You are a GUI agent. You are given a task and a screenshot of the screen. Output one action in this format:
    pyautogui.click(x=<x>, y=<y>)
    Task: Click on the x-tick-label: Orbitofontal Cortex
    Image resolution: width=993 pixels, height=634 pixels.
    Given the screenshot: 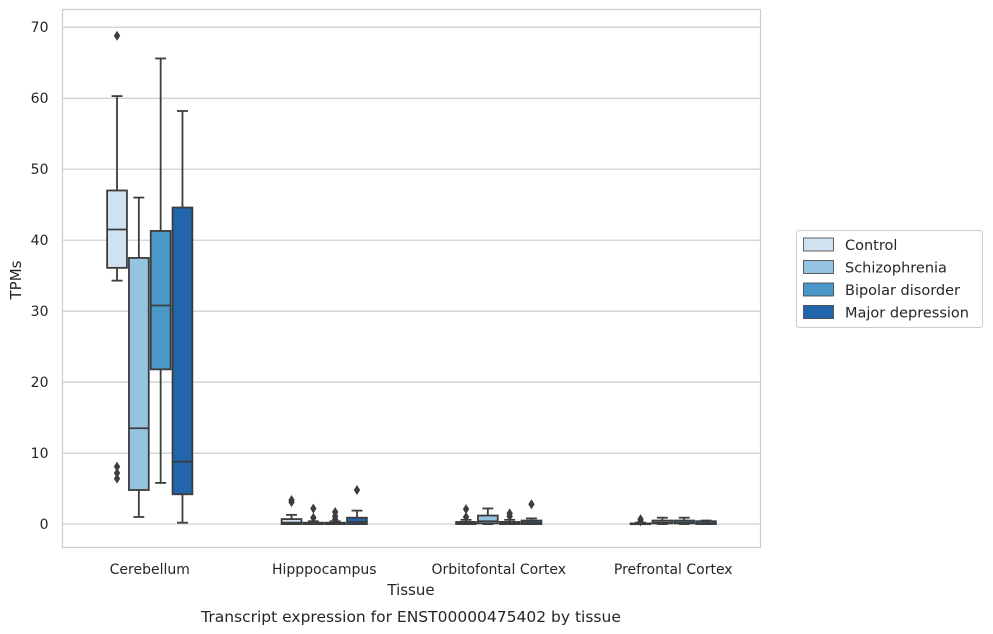 What is the action you would take?
    pyautogui.click(x=498, y=570)
    